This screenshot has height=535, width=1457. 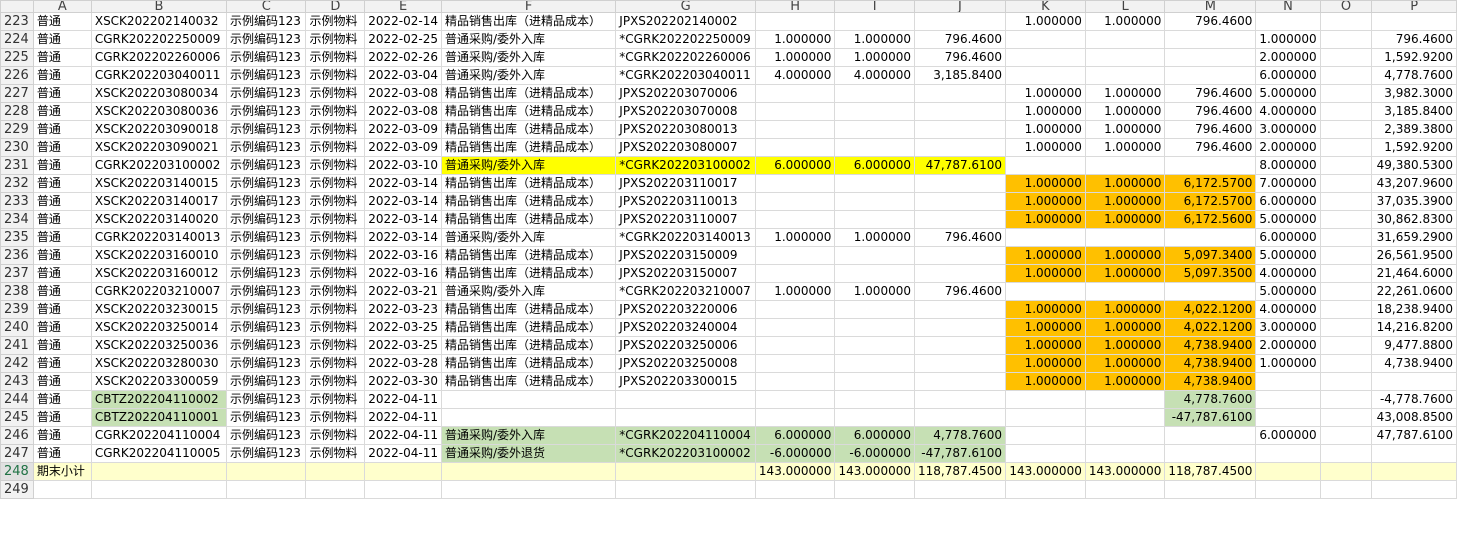 What do you see at coordinates (335, 93) in the screenshot?
I see `cell-d227: 示例物料` at bounding box center [335, 93].